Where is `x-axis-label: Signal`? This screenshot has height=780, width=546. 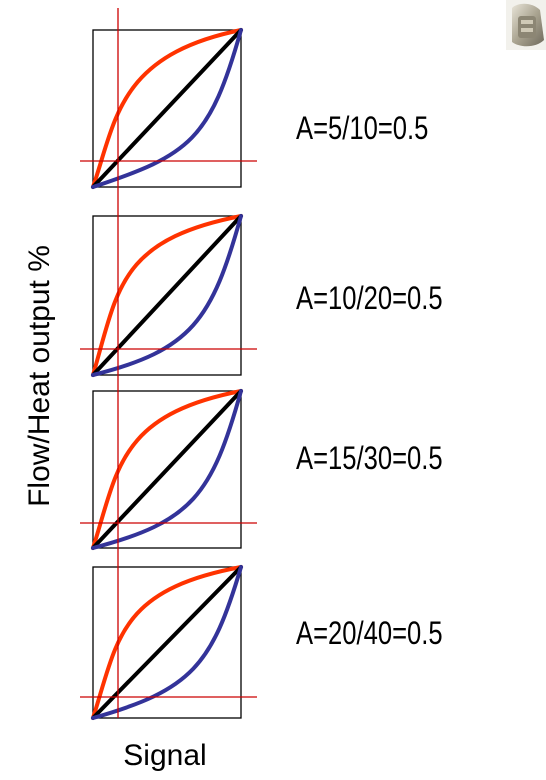
x-axis-label: Signal is located at coordinates (164, 755).